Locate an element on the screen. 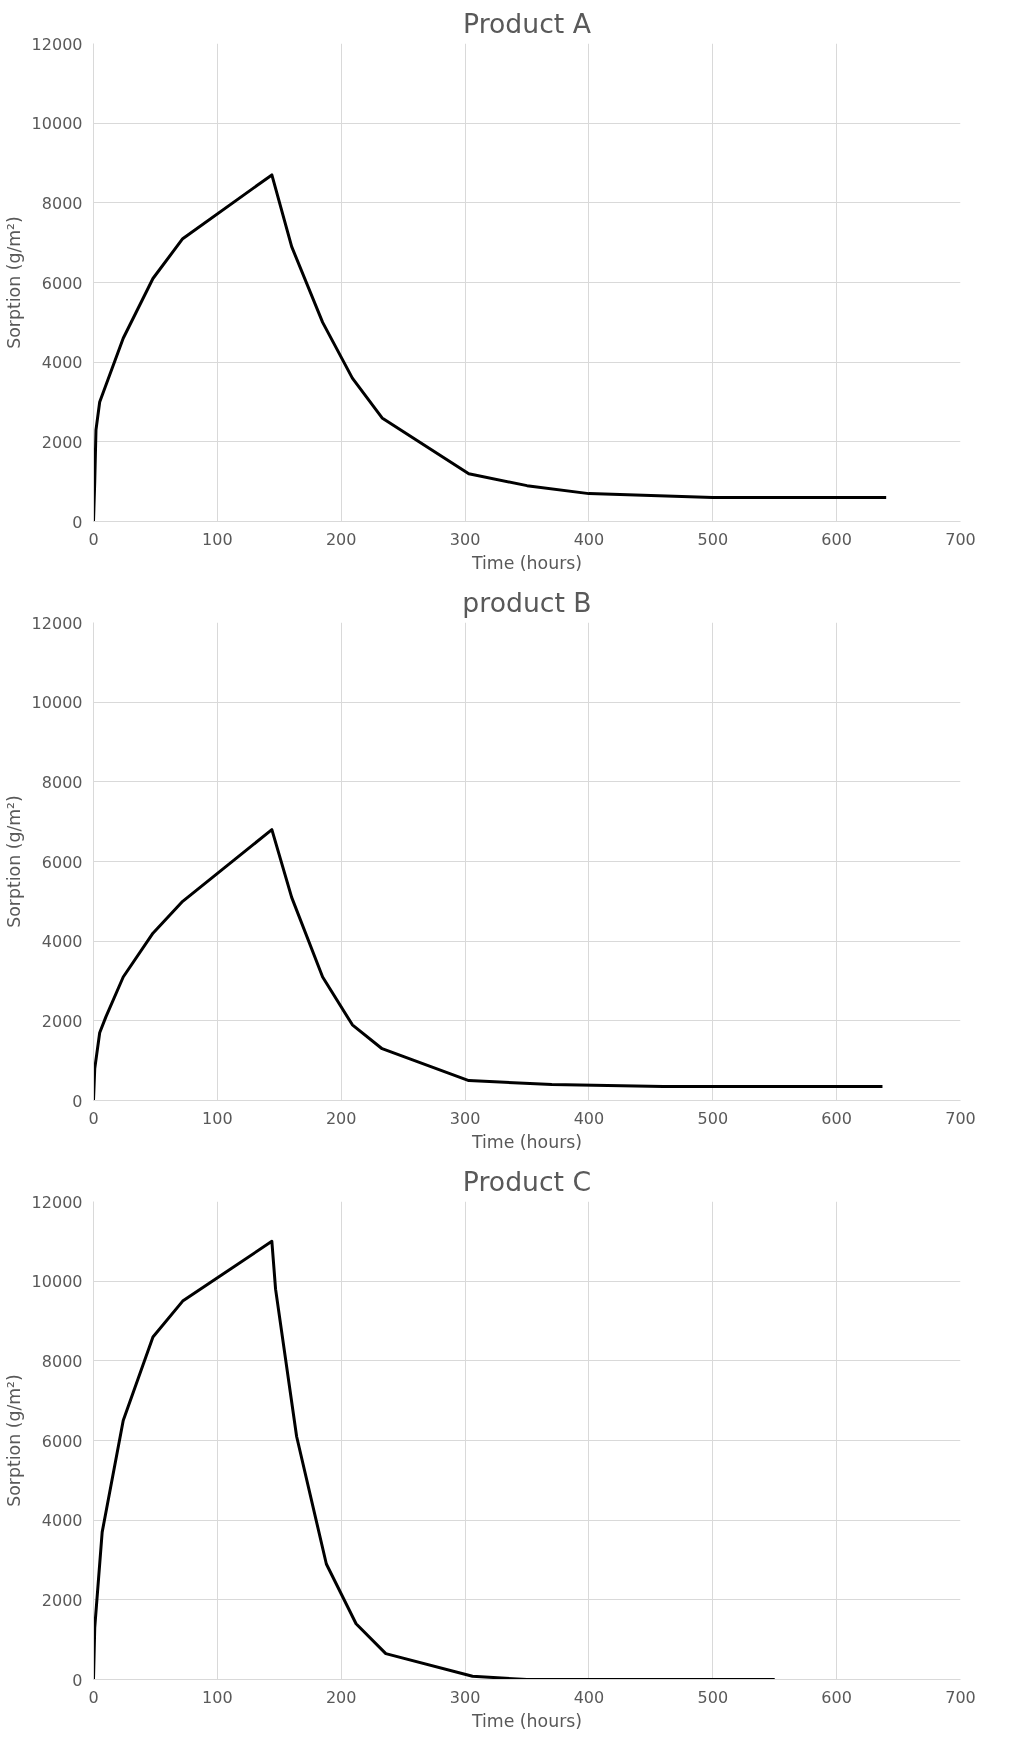 Image resolution: width=1010 pixels, height=1758 pixels. chart-title: Product C is located at coordinates (527, 1181).